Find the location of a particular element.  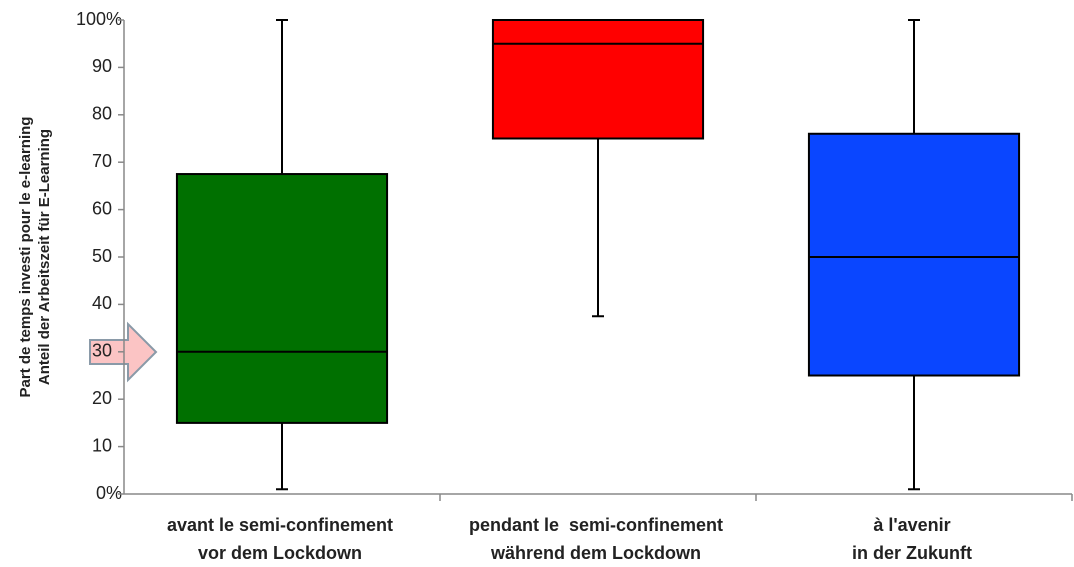

x-tick-label: während dem Lockdown is located at coordinates (595, 553).